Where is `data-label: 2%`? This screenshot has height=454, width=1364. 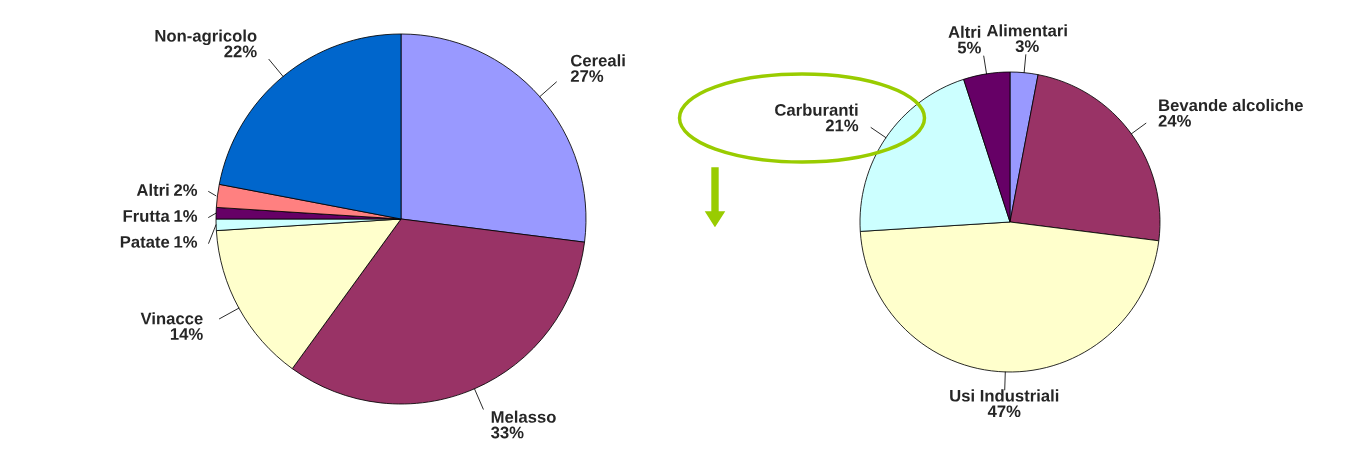 data-label: 2% is located at coordinates (186, 190).